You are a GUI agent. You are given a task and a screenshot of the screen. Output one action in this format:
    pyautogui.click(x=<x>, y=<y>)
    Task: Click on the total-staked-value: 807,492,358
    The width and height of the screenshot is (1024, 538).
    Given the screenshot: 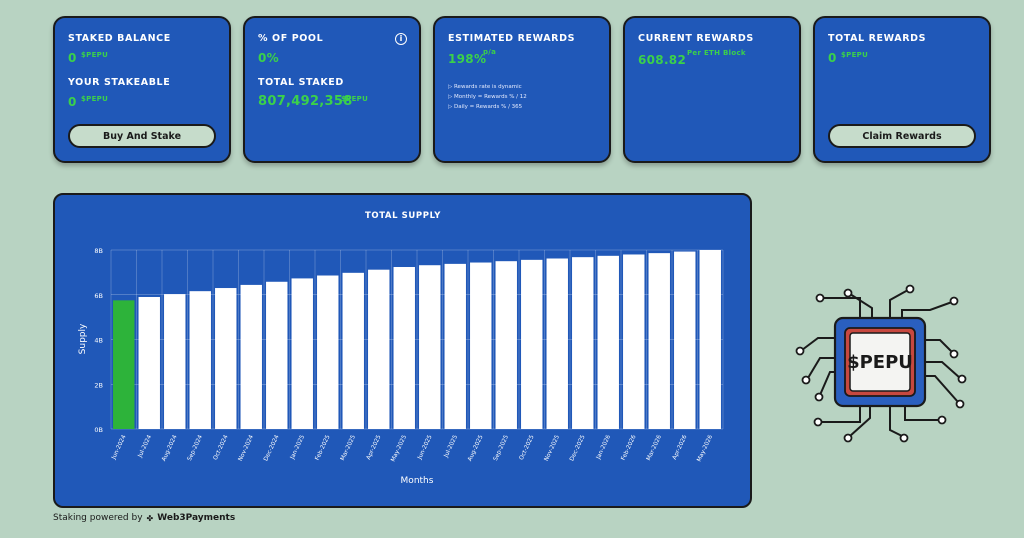 What is the action you would take?
    pyautogui.click(x=305, y=101)
    